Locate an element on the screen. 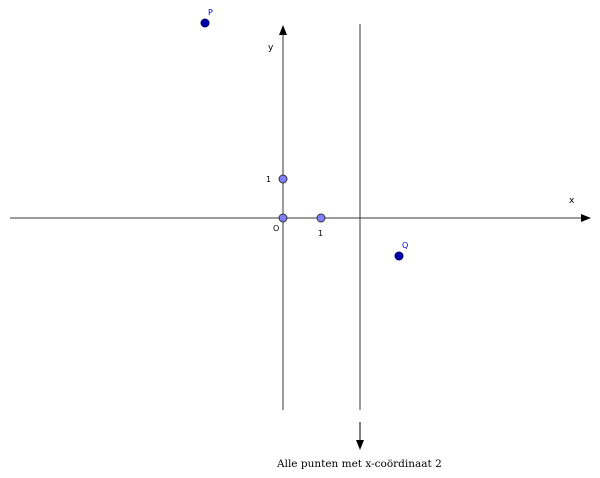 The image size is (600, 478). x-axis-label: x is located at coordinates (572, 201).